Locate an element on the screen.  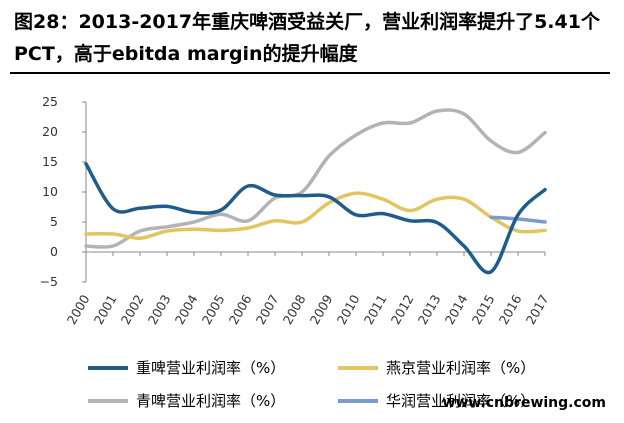
x-tick-label: 2000 is located at coordinates (78, 309).